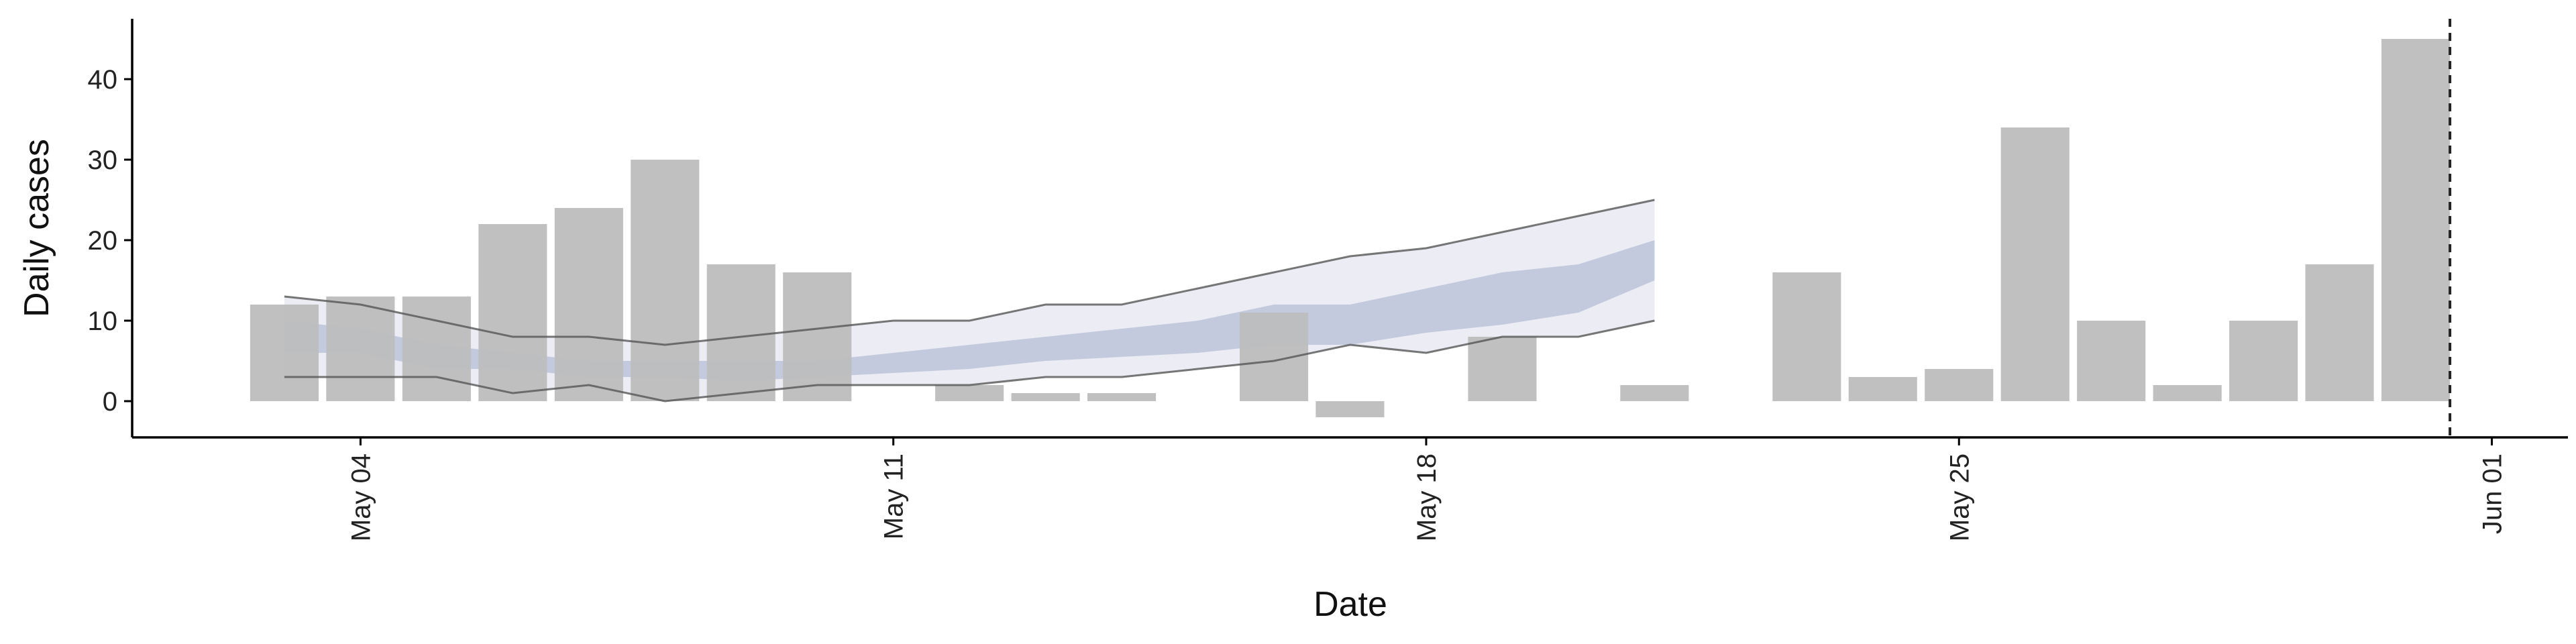  I want to click on y-tick-label-30: 30, so click(103, 160).